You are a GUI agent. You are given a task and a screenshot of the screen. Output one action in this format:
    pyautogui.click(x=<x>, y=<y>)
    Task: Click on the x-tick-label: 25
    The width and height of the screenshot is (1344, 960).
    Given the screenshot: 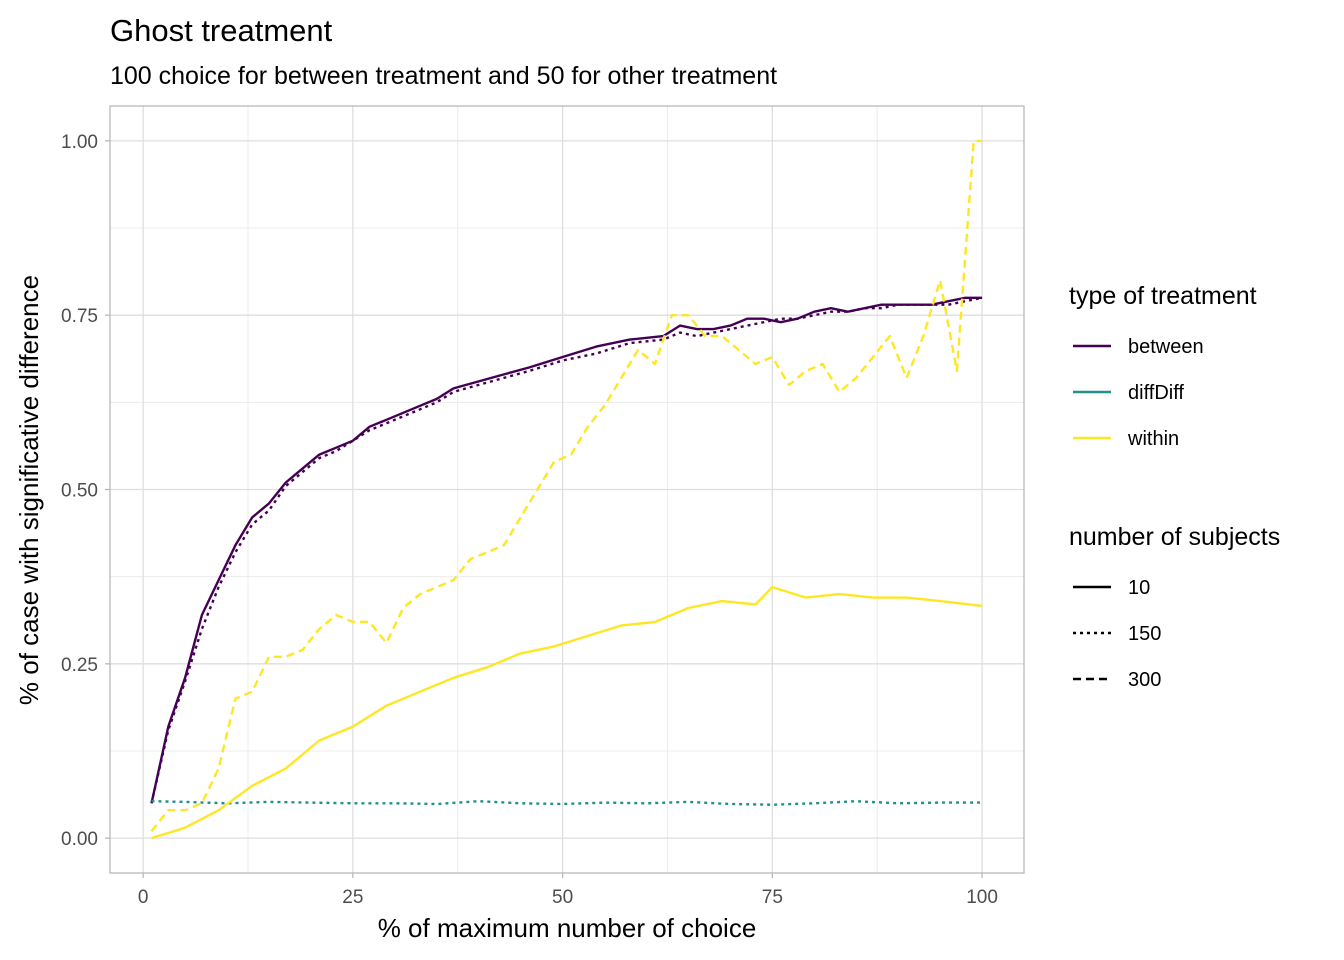 What is the action you would take?
    pyautogui.click(x=352, y=897)
    